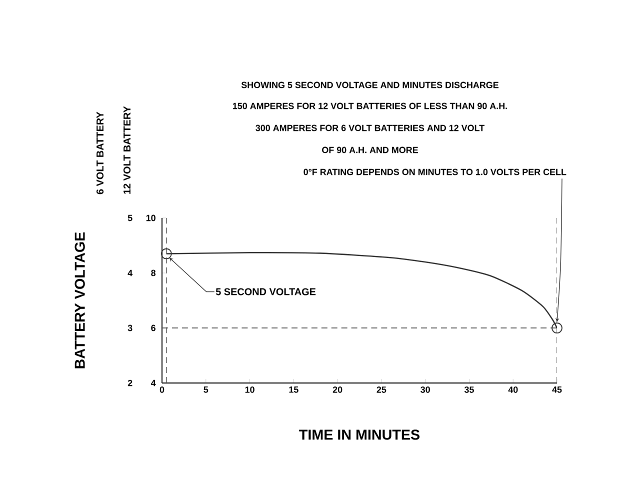 This screenshot has width=626, height=479. Describe the element at coordinates (130, 328) in the screenshot. I see `y-tick-label: 3` at that location.